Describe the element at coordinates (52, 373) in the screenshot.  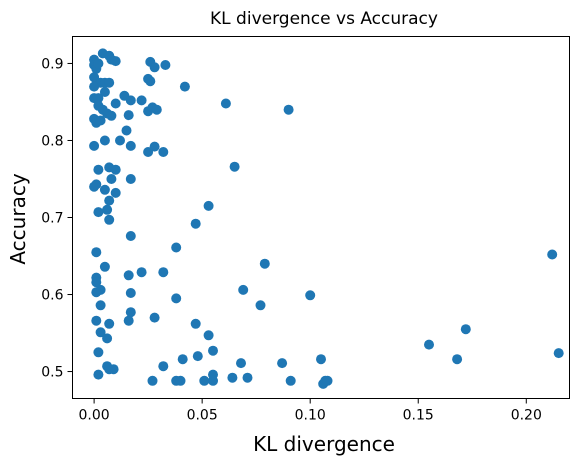
I see `y-tick-label: 0.5` at that location.